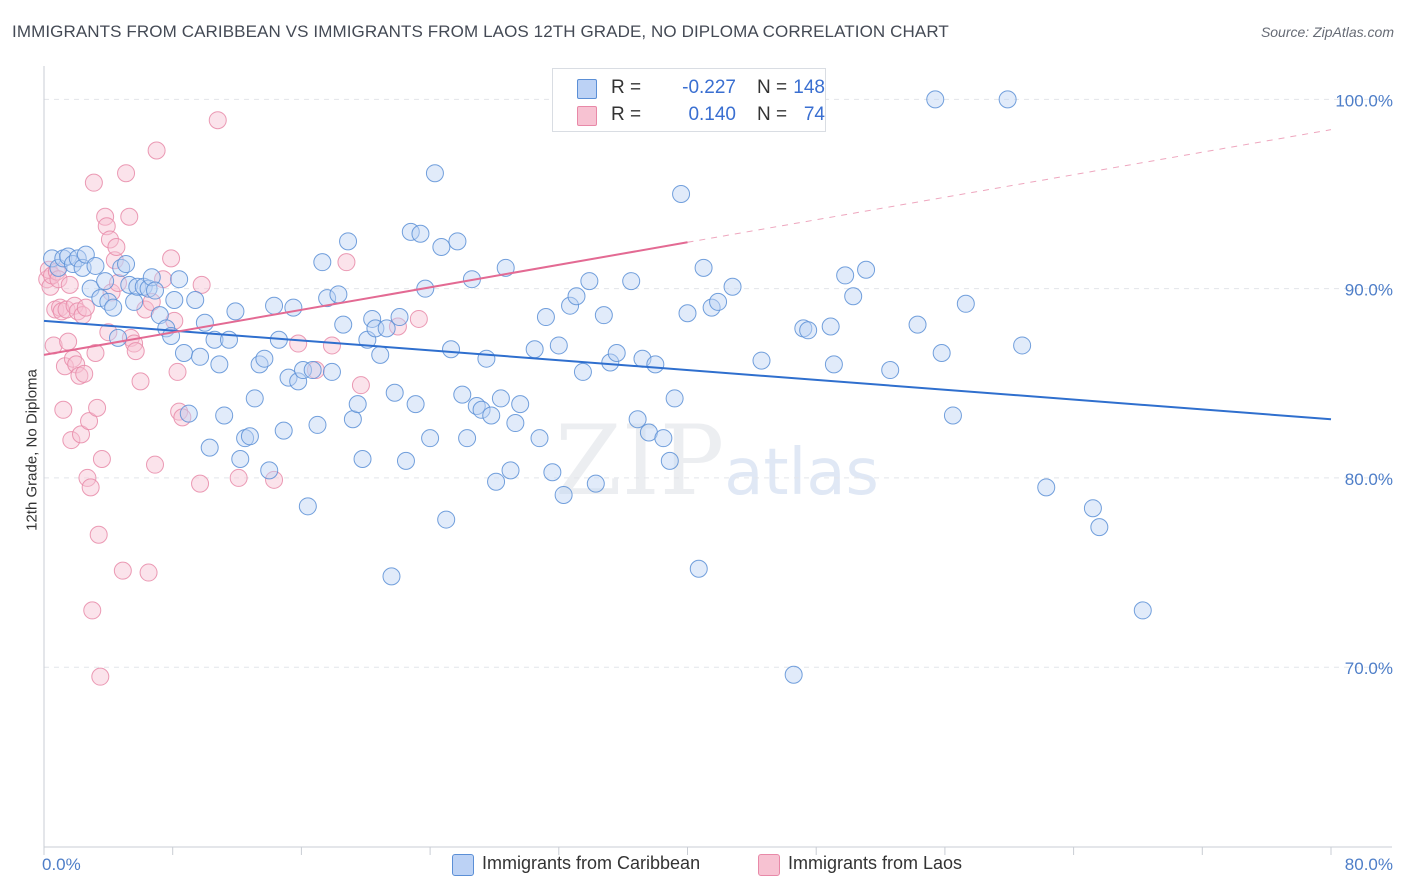  What do you see at coordinates (1369, 864) in the screenshot?
I see `x-tick-label: 80.0%` at bounding box center [1369, 864].